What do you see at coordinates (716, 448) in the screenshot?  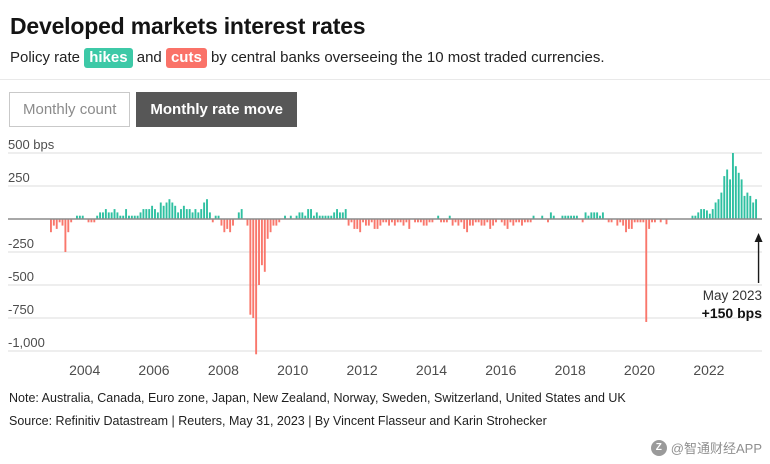 I see `watermark-text: @智通财经APP` at bounding box center [716, 448].